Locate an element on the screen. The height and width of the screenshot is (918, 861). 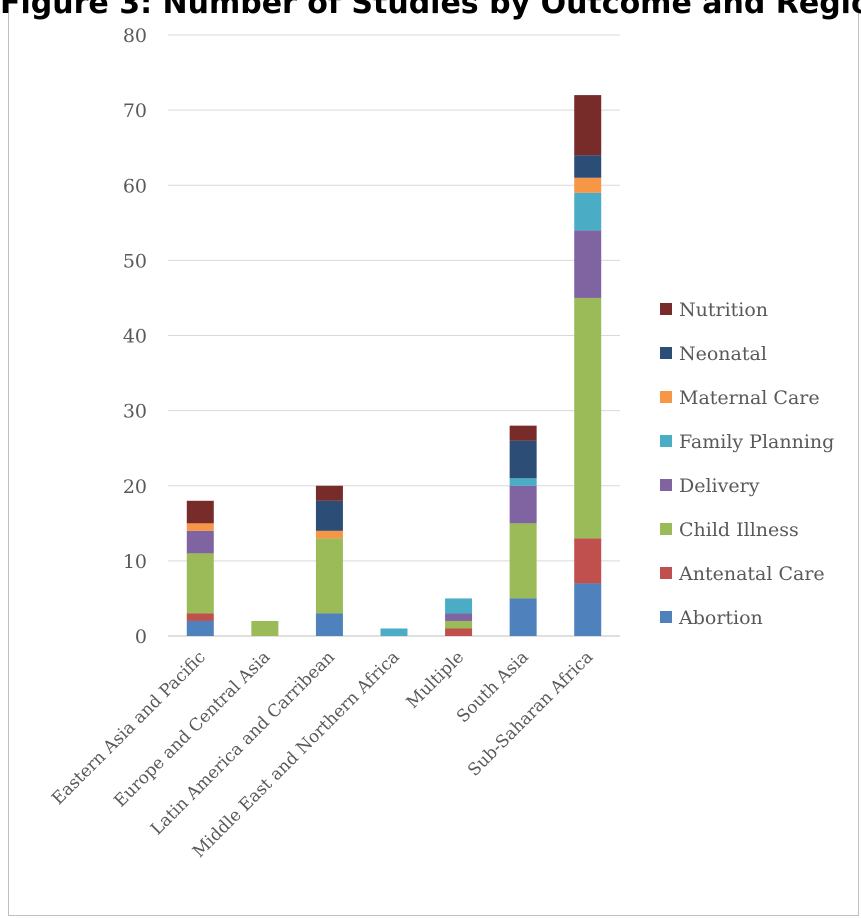
y-tick-label: 50 is located at coordinates (135, 261).